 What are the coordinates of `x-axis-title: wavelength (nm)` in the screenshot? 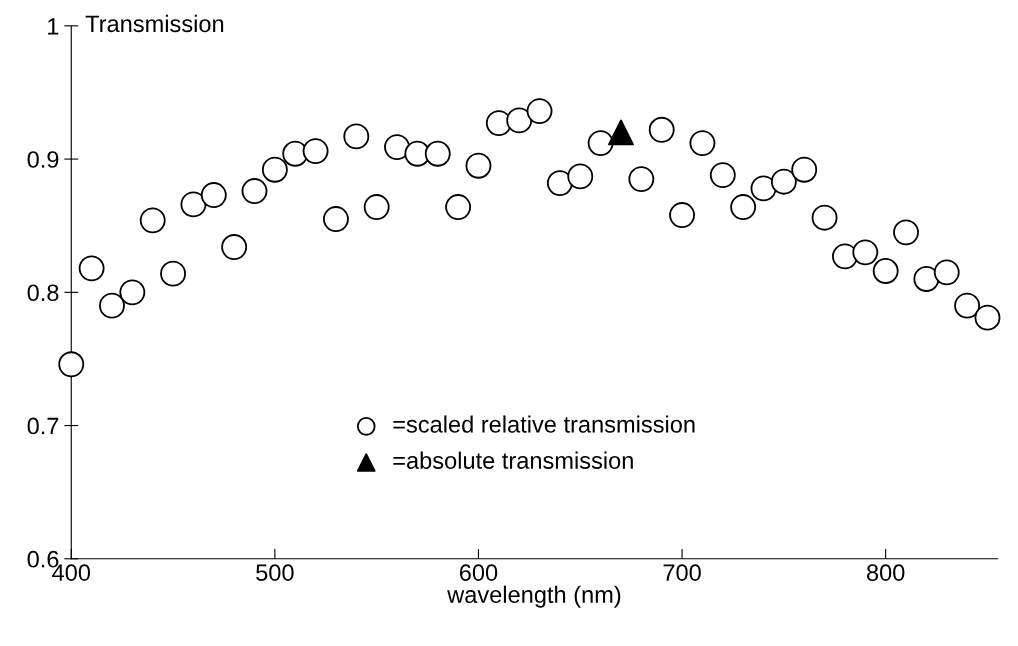 It's located at (534, 596).